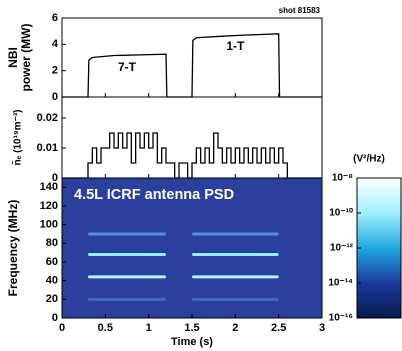 Image resolution: width=402 pixels, height=351 pixels. Describe the element at coordinates (379, 248) in the screenshot. I see `colorbar` at that location.